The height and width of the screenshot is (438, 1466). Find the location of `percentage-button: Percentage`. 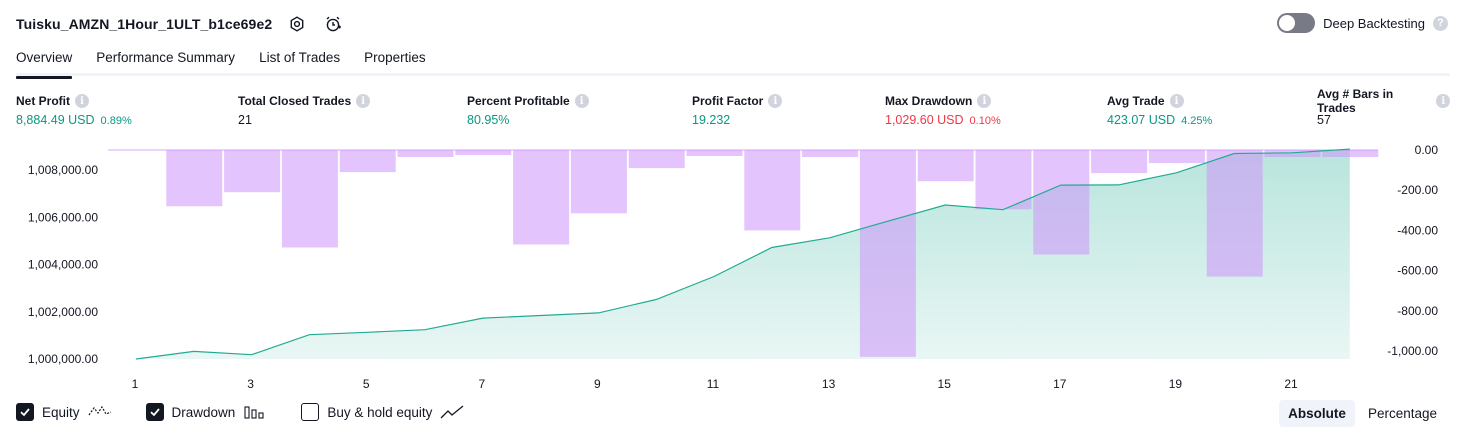

percentage-button: Percentage is located at coordinates (1402, 413).